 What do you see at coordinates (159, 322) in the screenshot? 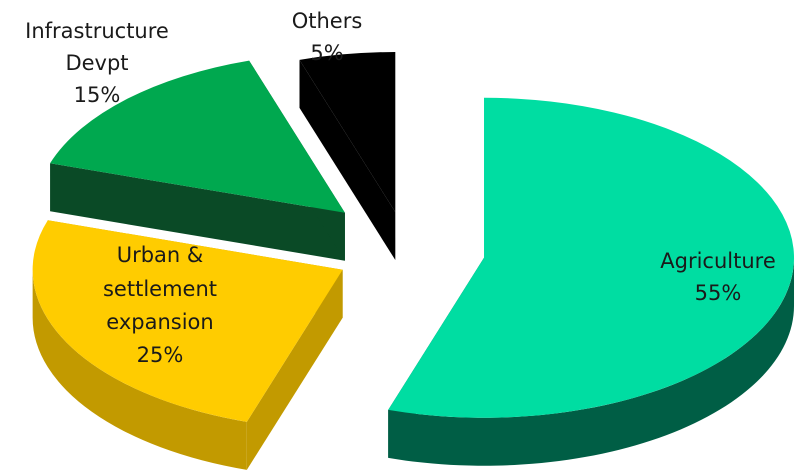
I see `label-urban-line3: expansion` at bounding box center [159, 322].